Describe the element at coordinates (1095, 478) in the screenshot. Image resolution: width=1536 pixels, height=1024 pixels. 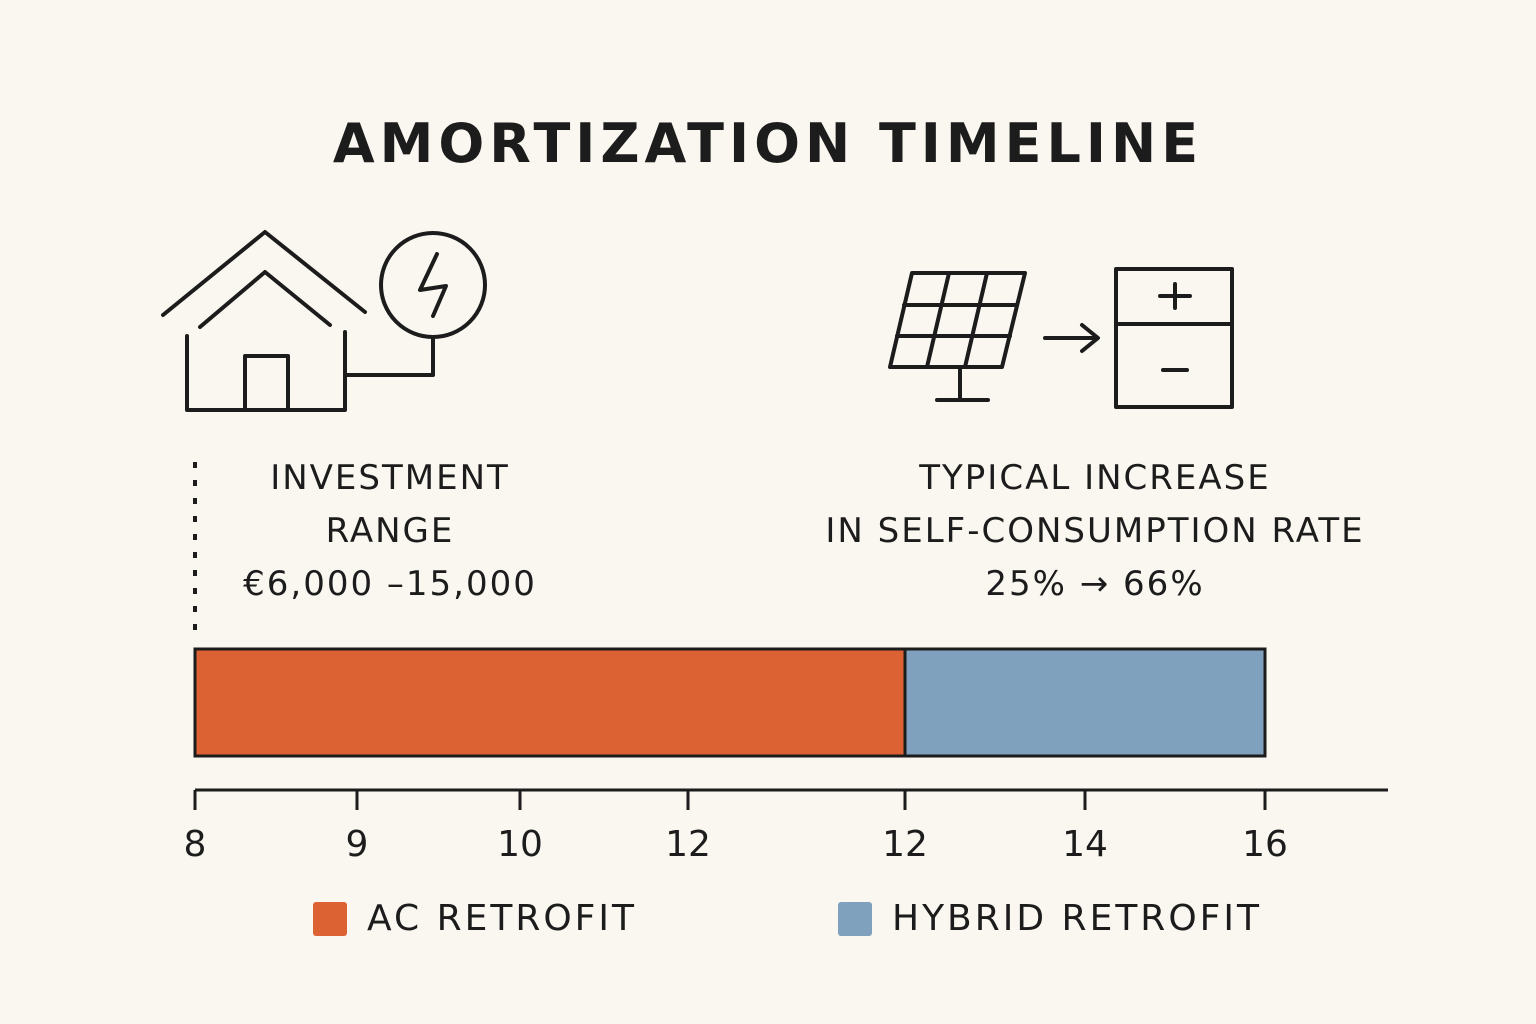
I see `self-consumption-line-1: TYPICAL INCREASE` at that location.